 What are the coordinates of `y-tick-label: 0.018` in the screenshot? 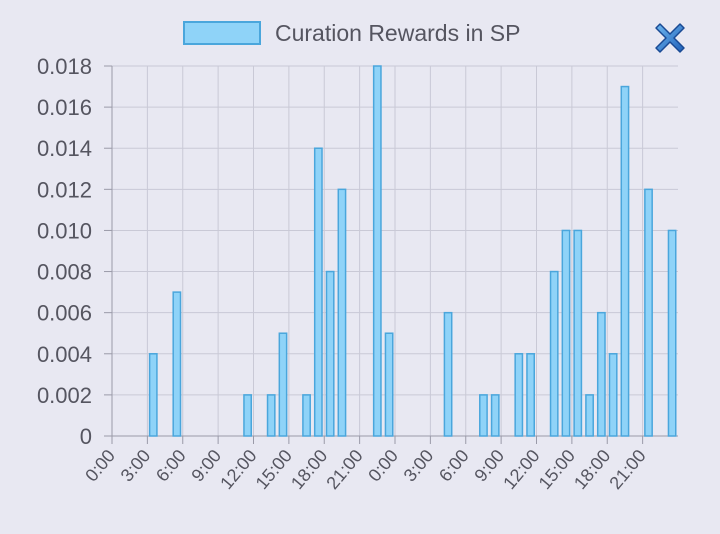 It's located at (64, 66).